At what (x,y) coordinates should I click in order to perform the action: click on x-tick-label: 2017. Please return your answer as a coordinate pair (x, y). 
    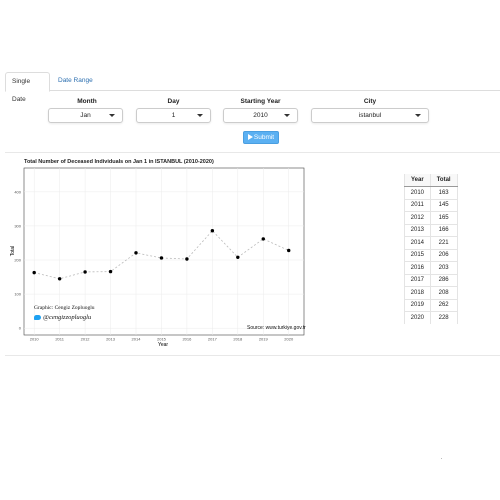
    Looking at the image, I should click on (213, 339).